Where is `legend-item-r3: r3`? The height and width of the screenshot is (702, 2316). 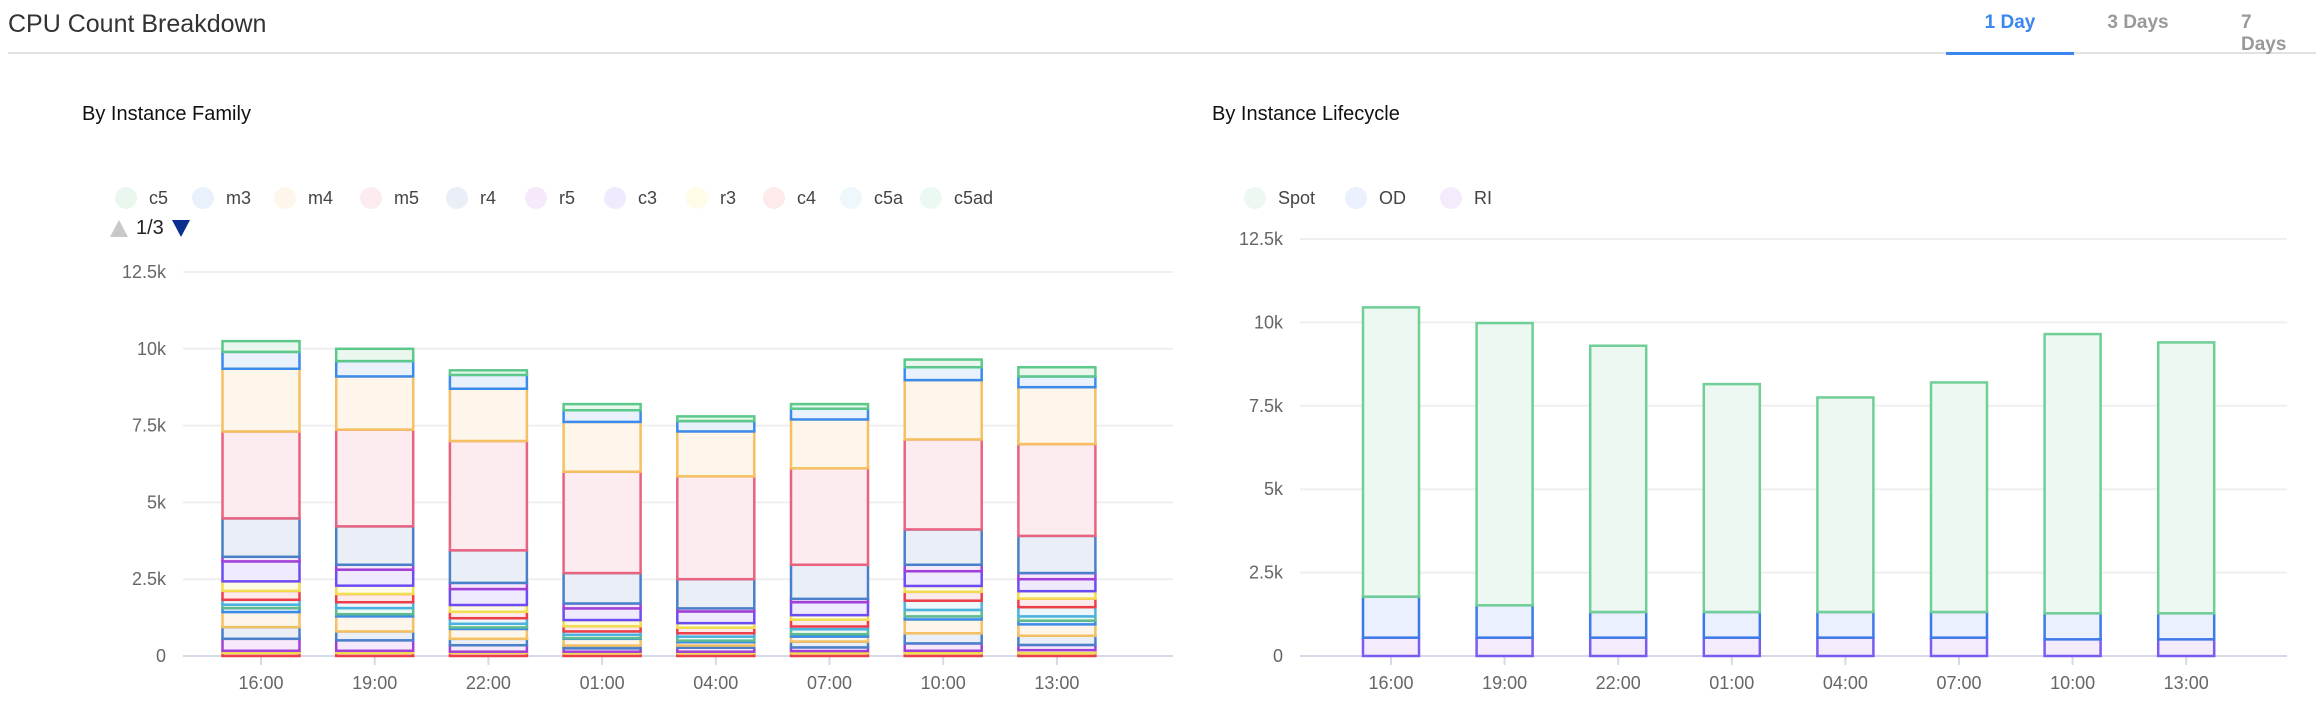
legend-item-r3: r3 is located at coordinates (711, 198).